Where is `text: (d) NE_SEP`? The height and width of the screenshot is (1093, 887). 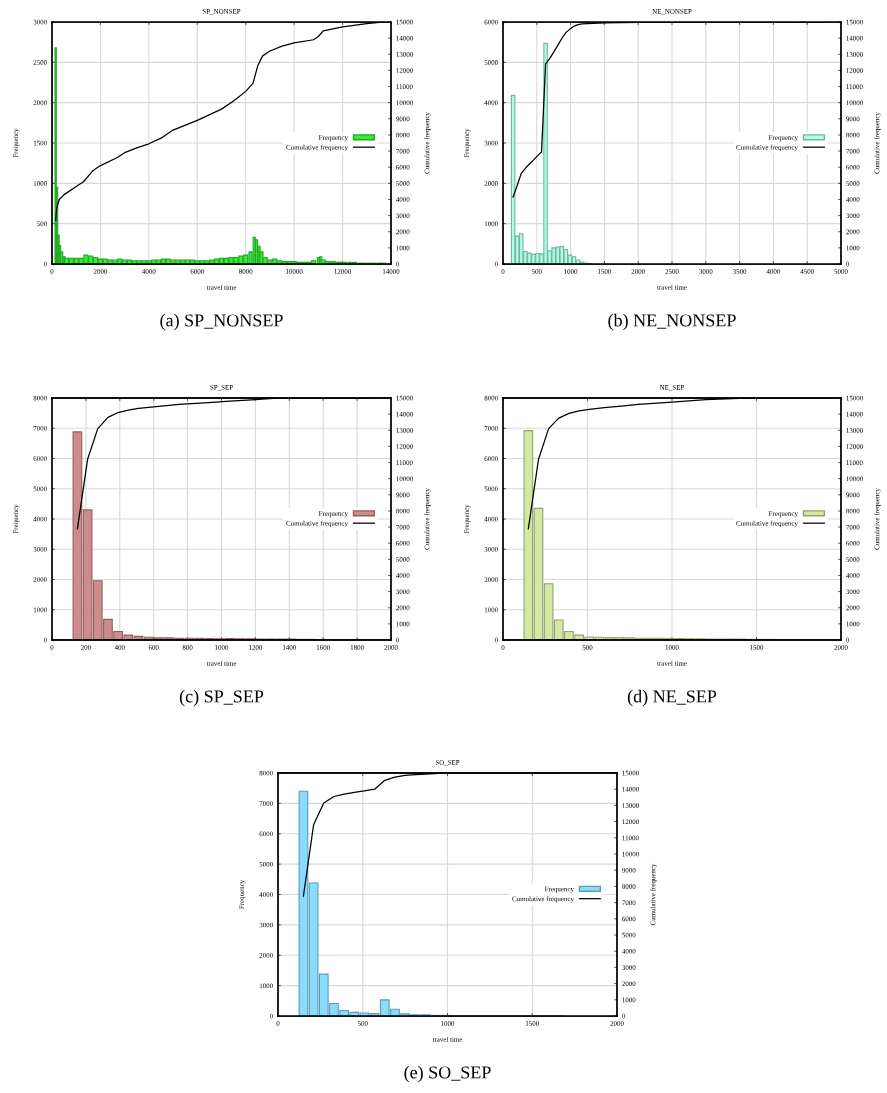 text: (d) NE_SEP is located at coordinates (672, 698).